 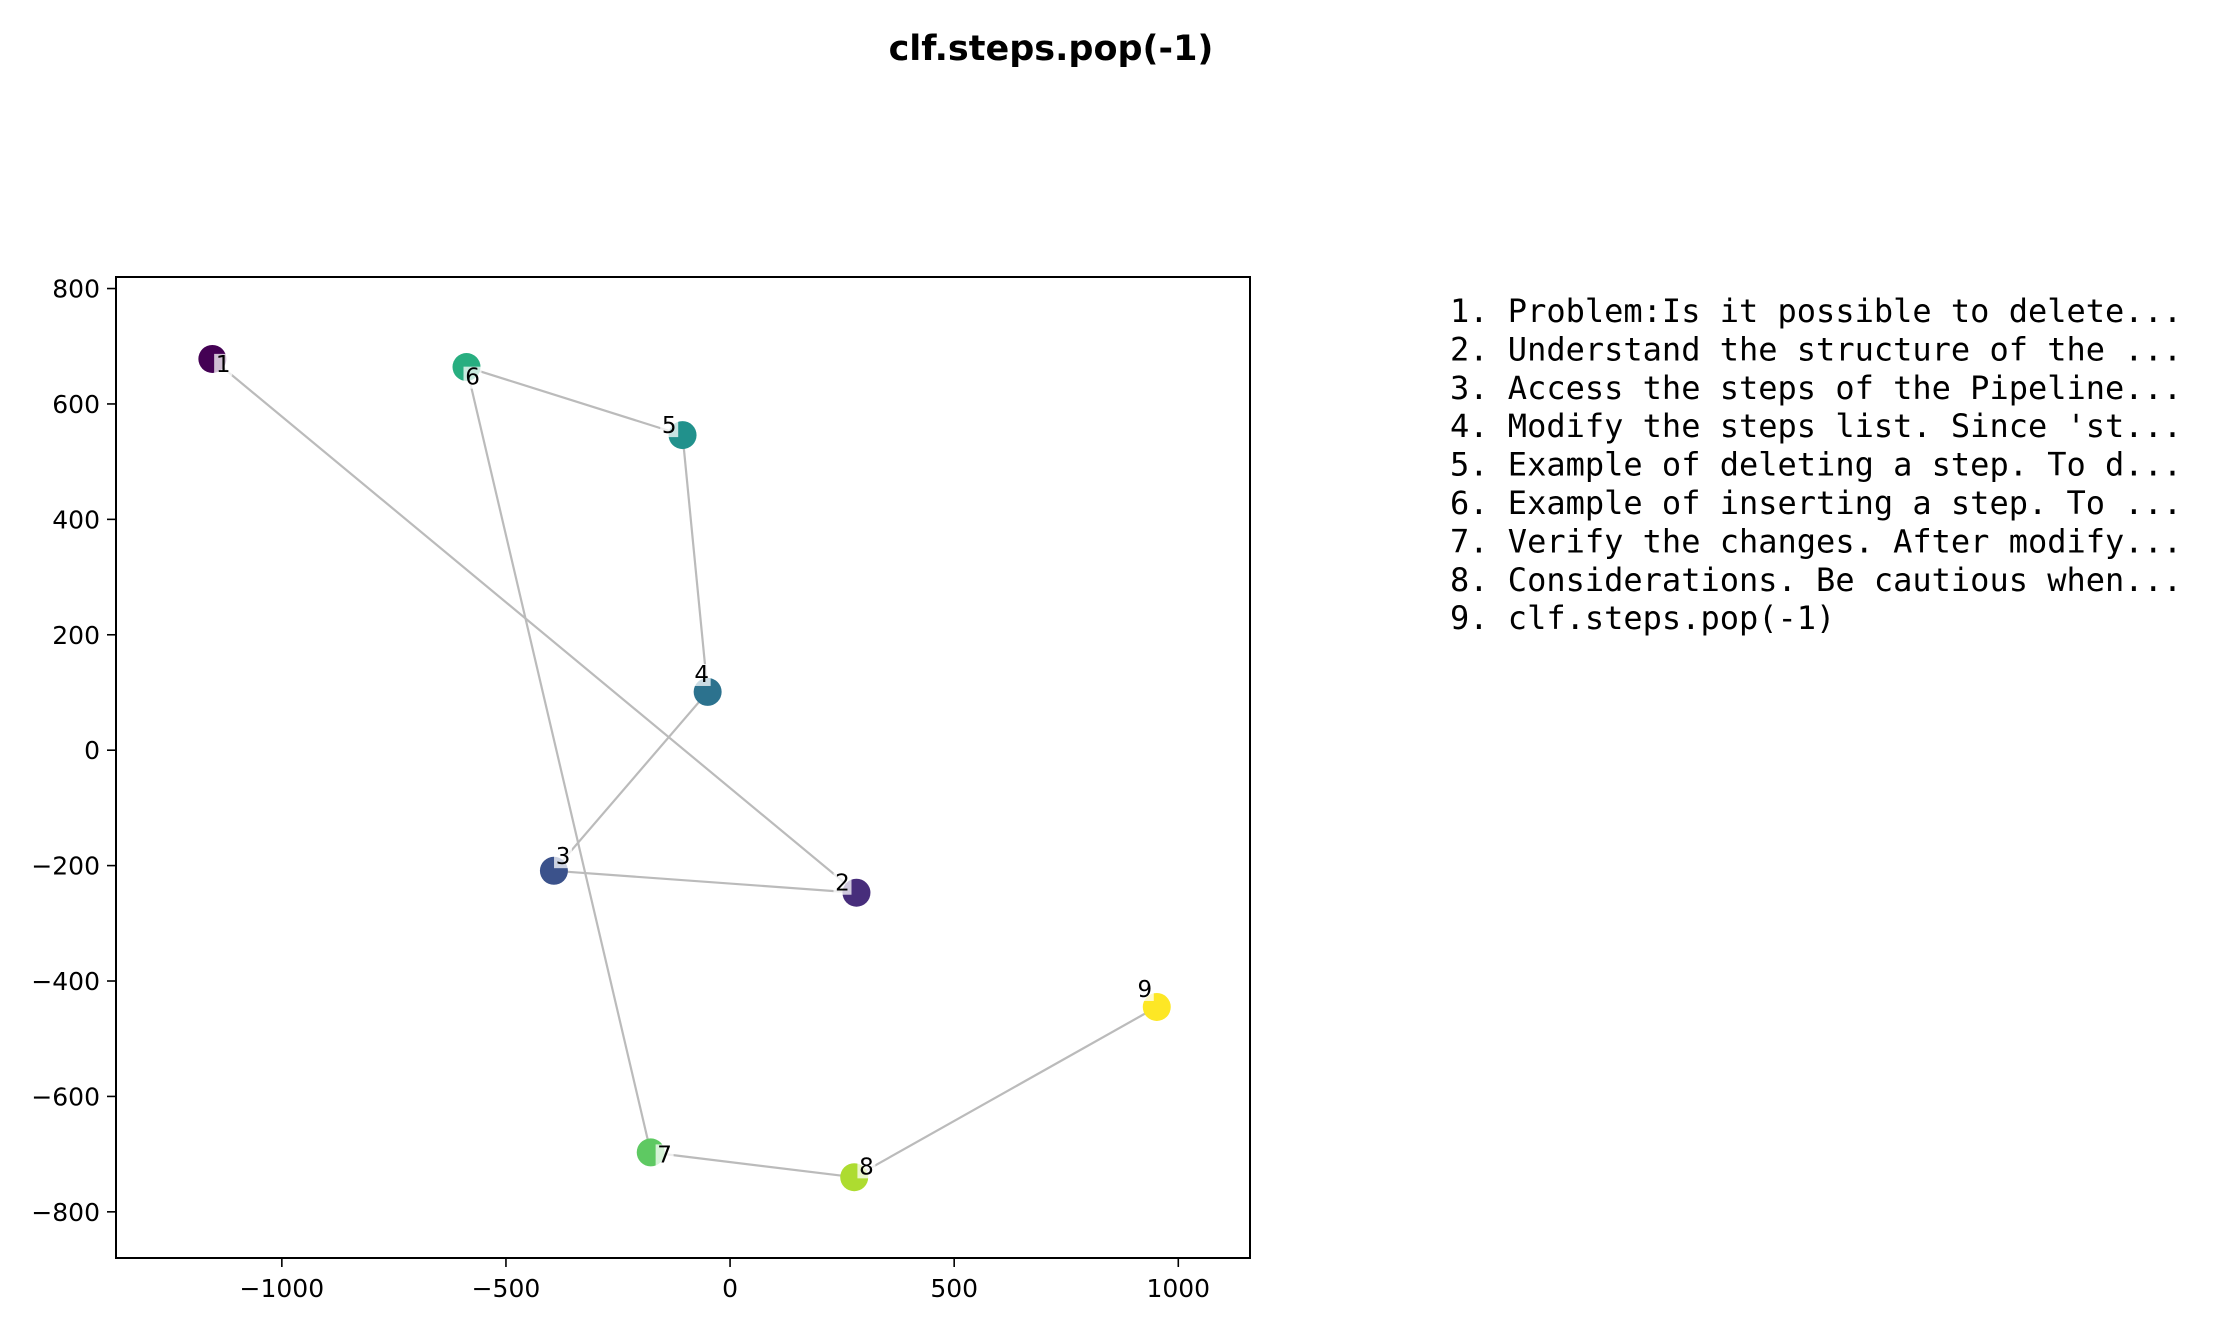 I want to click on y-tick-label: 800, so click(x=76, y=289).